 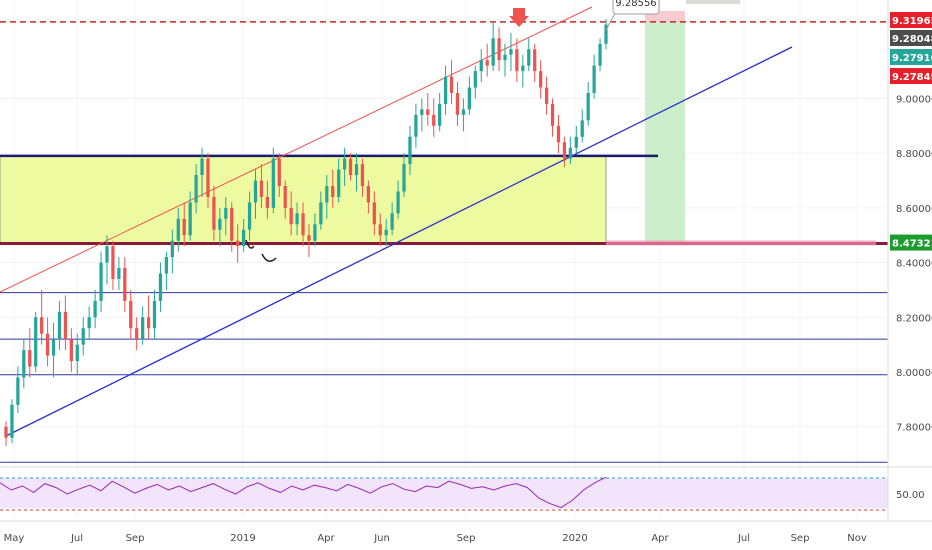 I want to click on callout-stub, so click(x=713, y=2).